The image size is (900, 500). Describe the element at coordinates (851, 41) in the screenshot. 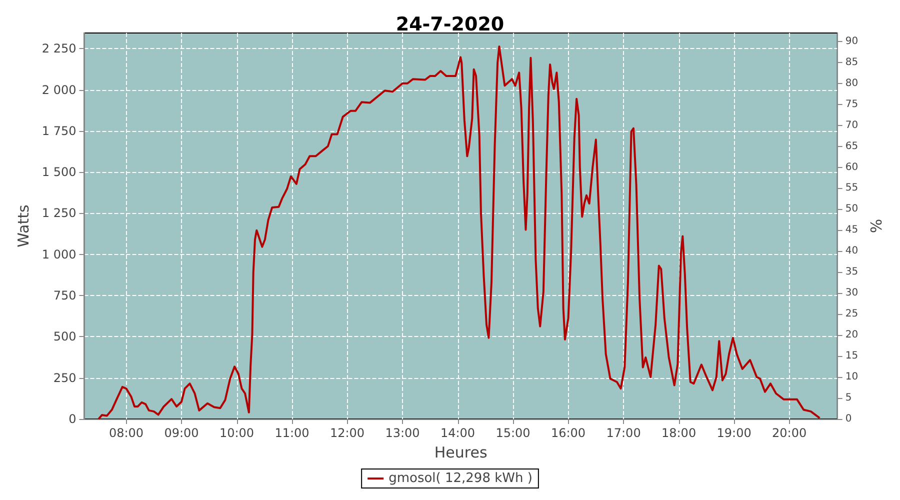

I see `y2-tick-label: 90` at that location.